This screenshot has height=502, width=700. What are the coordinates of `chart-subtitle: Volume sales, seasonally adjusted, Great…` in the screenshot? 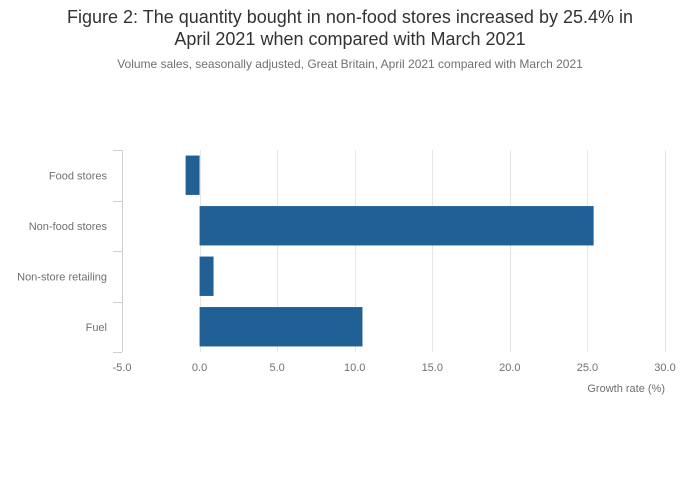 It's located at (350, 64).